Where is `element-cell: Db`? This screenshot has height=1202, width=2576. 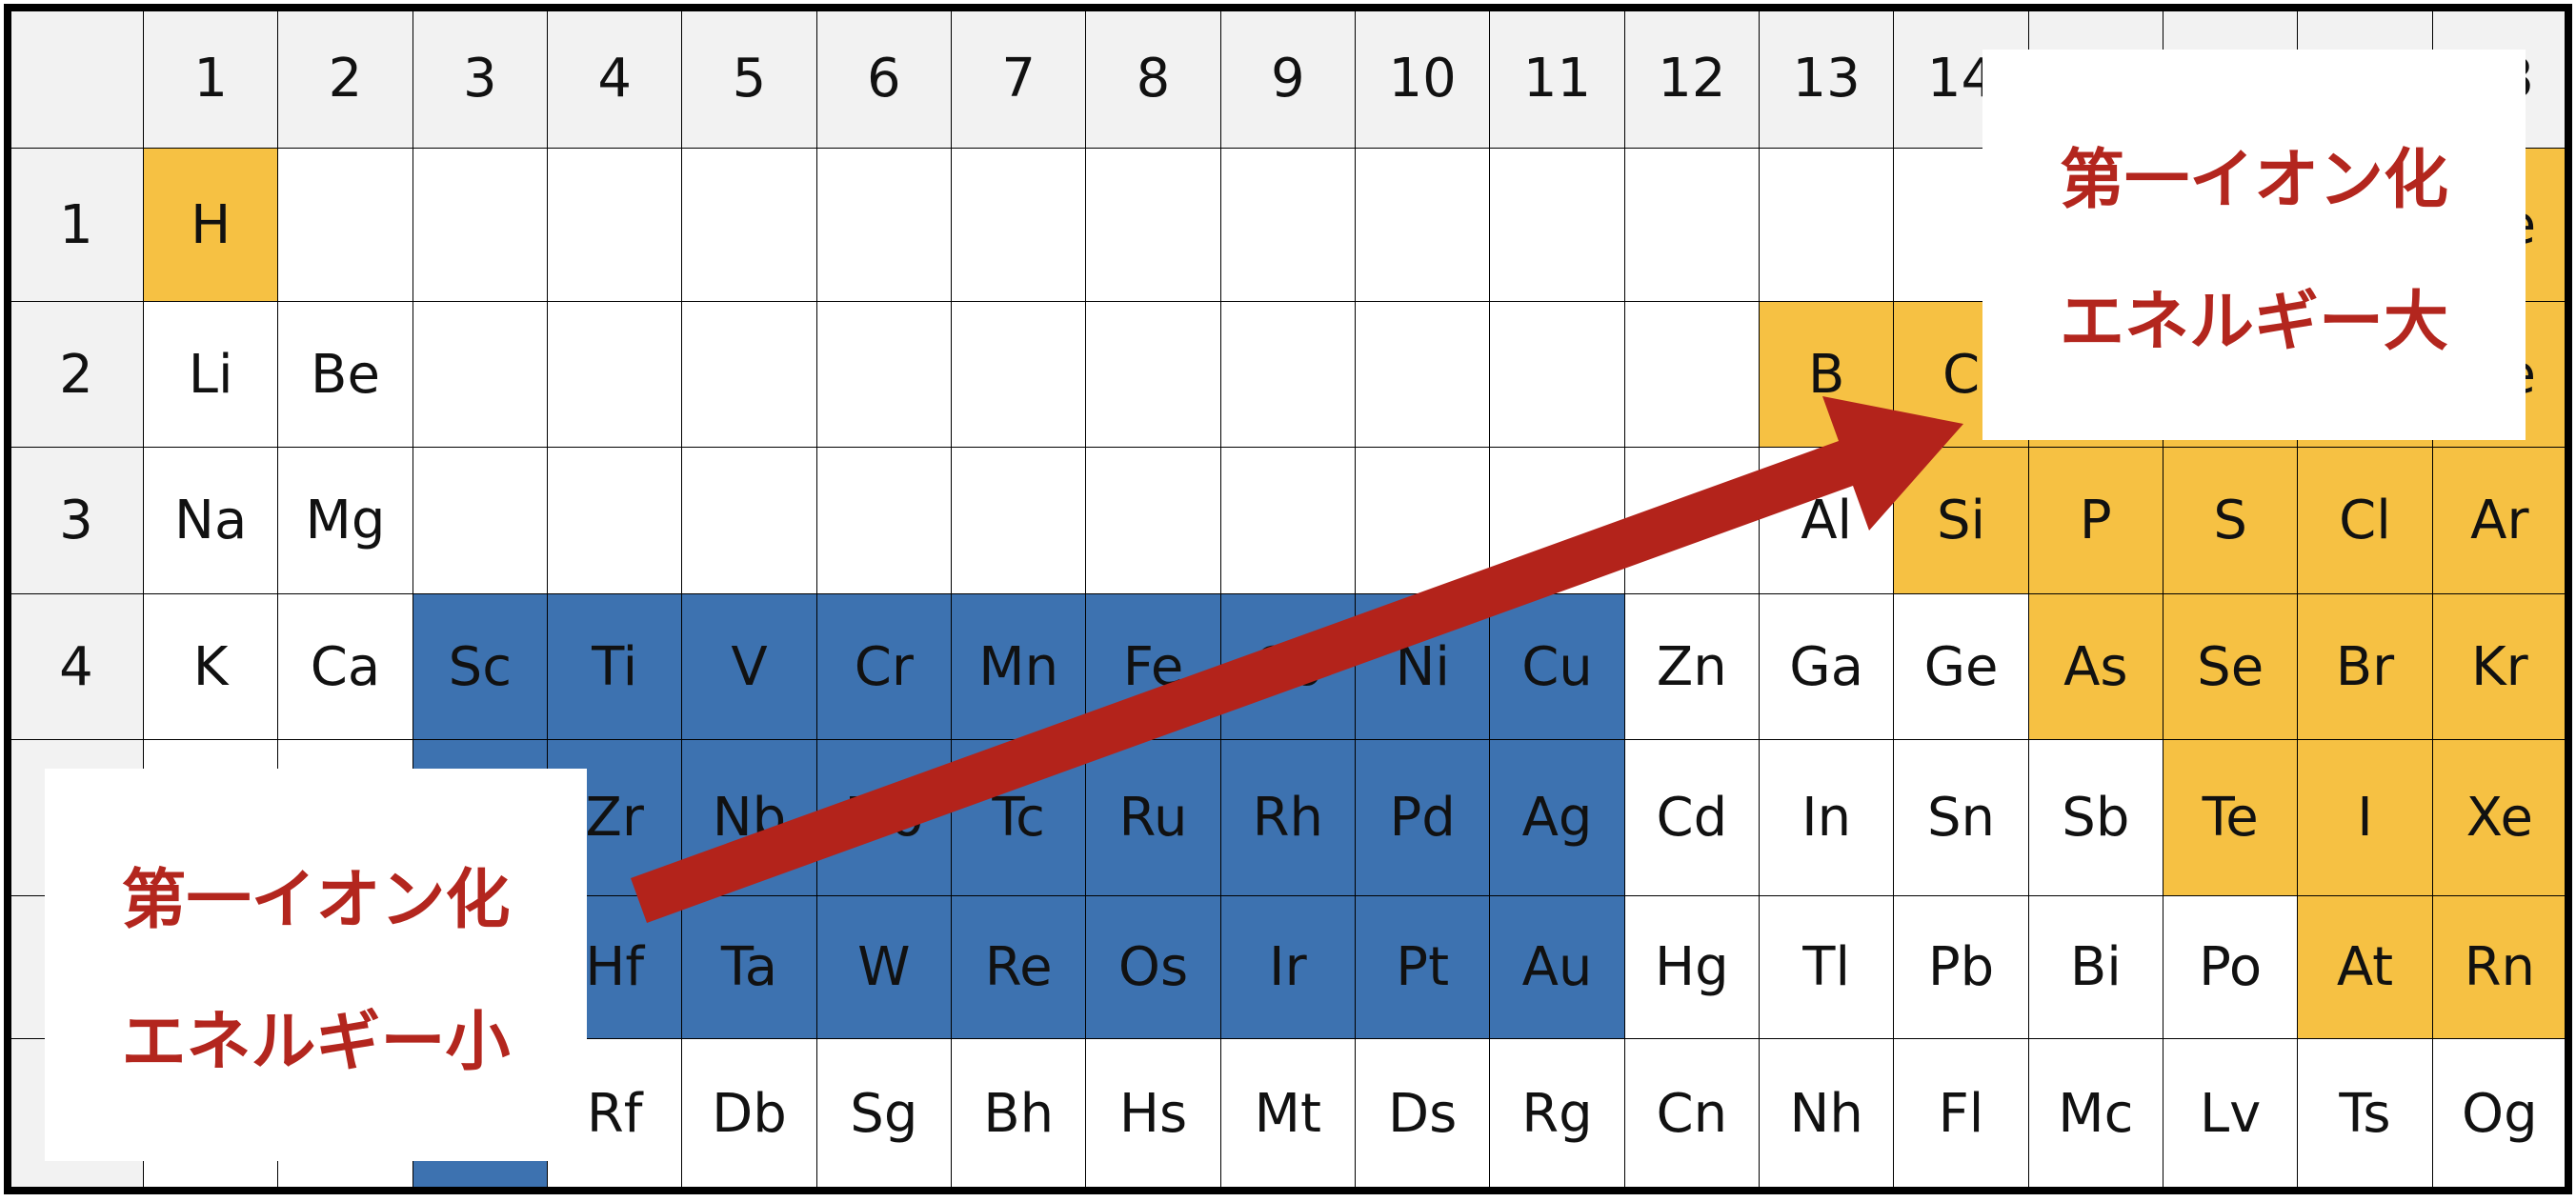
element-cell: Db is located at coordinates (749, 1113).